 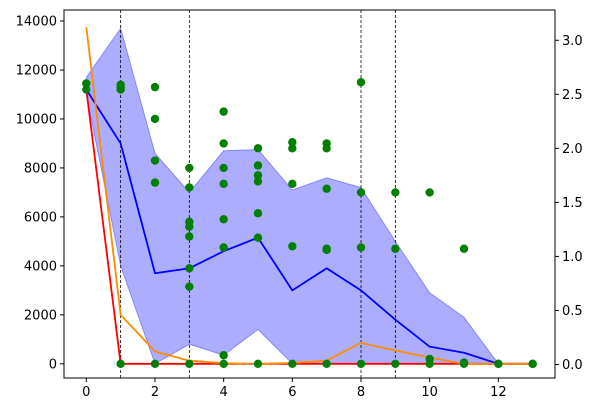 What do you see at coordinates (40, 266) in the screenshot?
I see `y-tick-label: 4000` at bounding box center [40, 266].